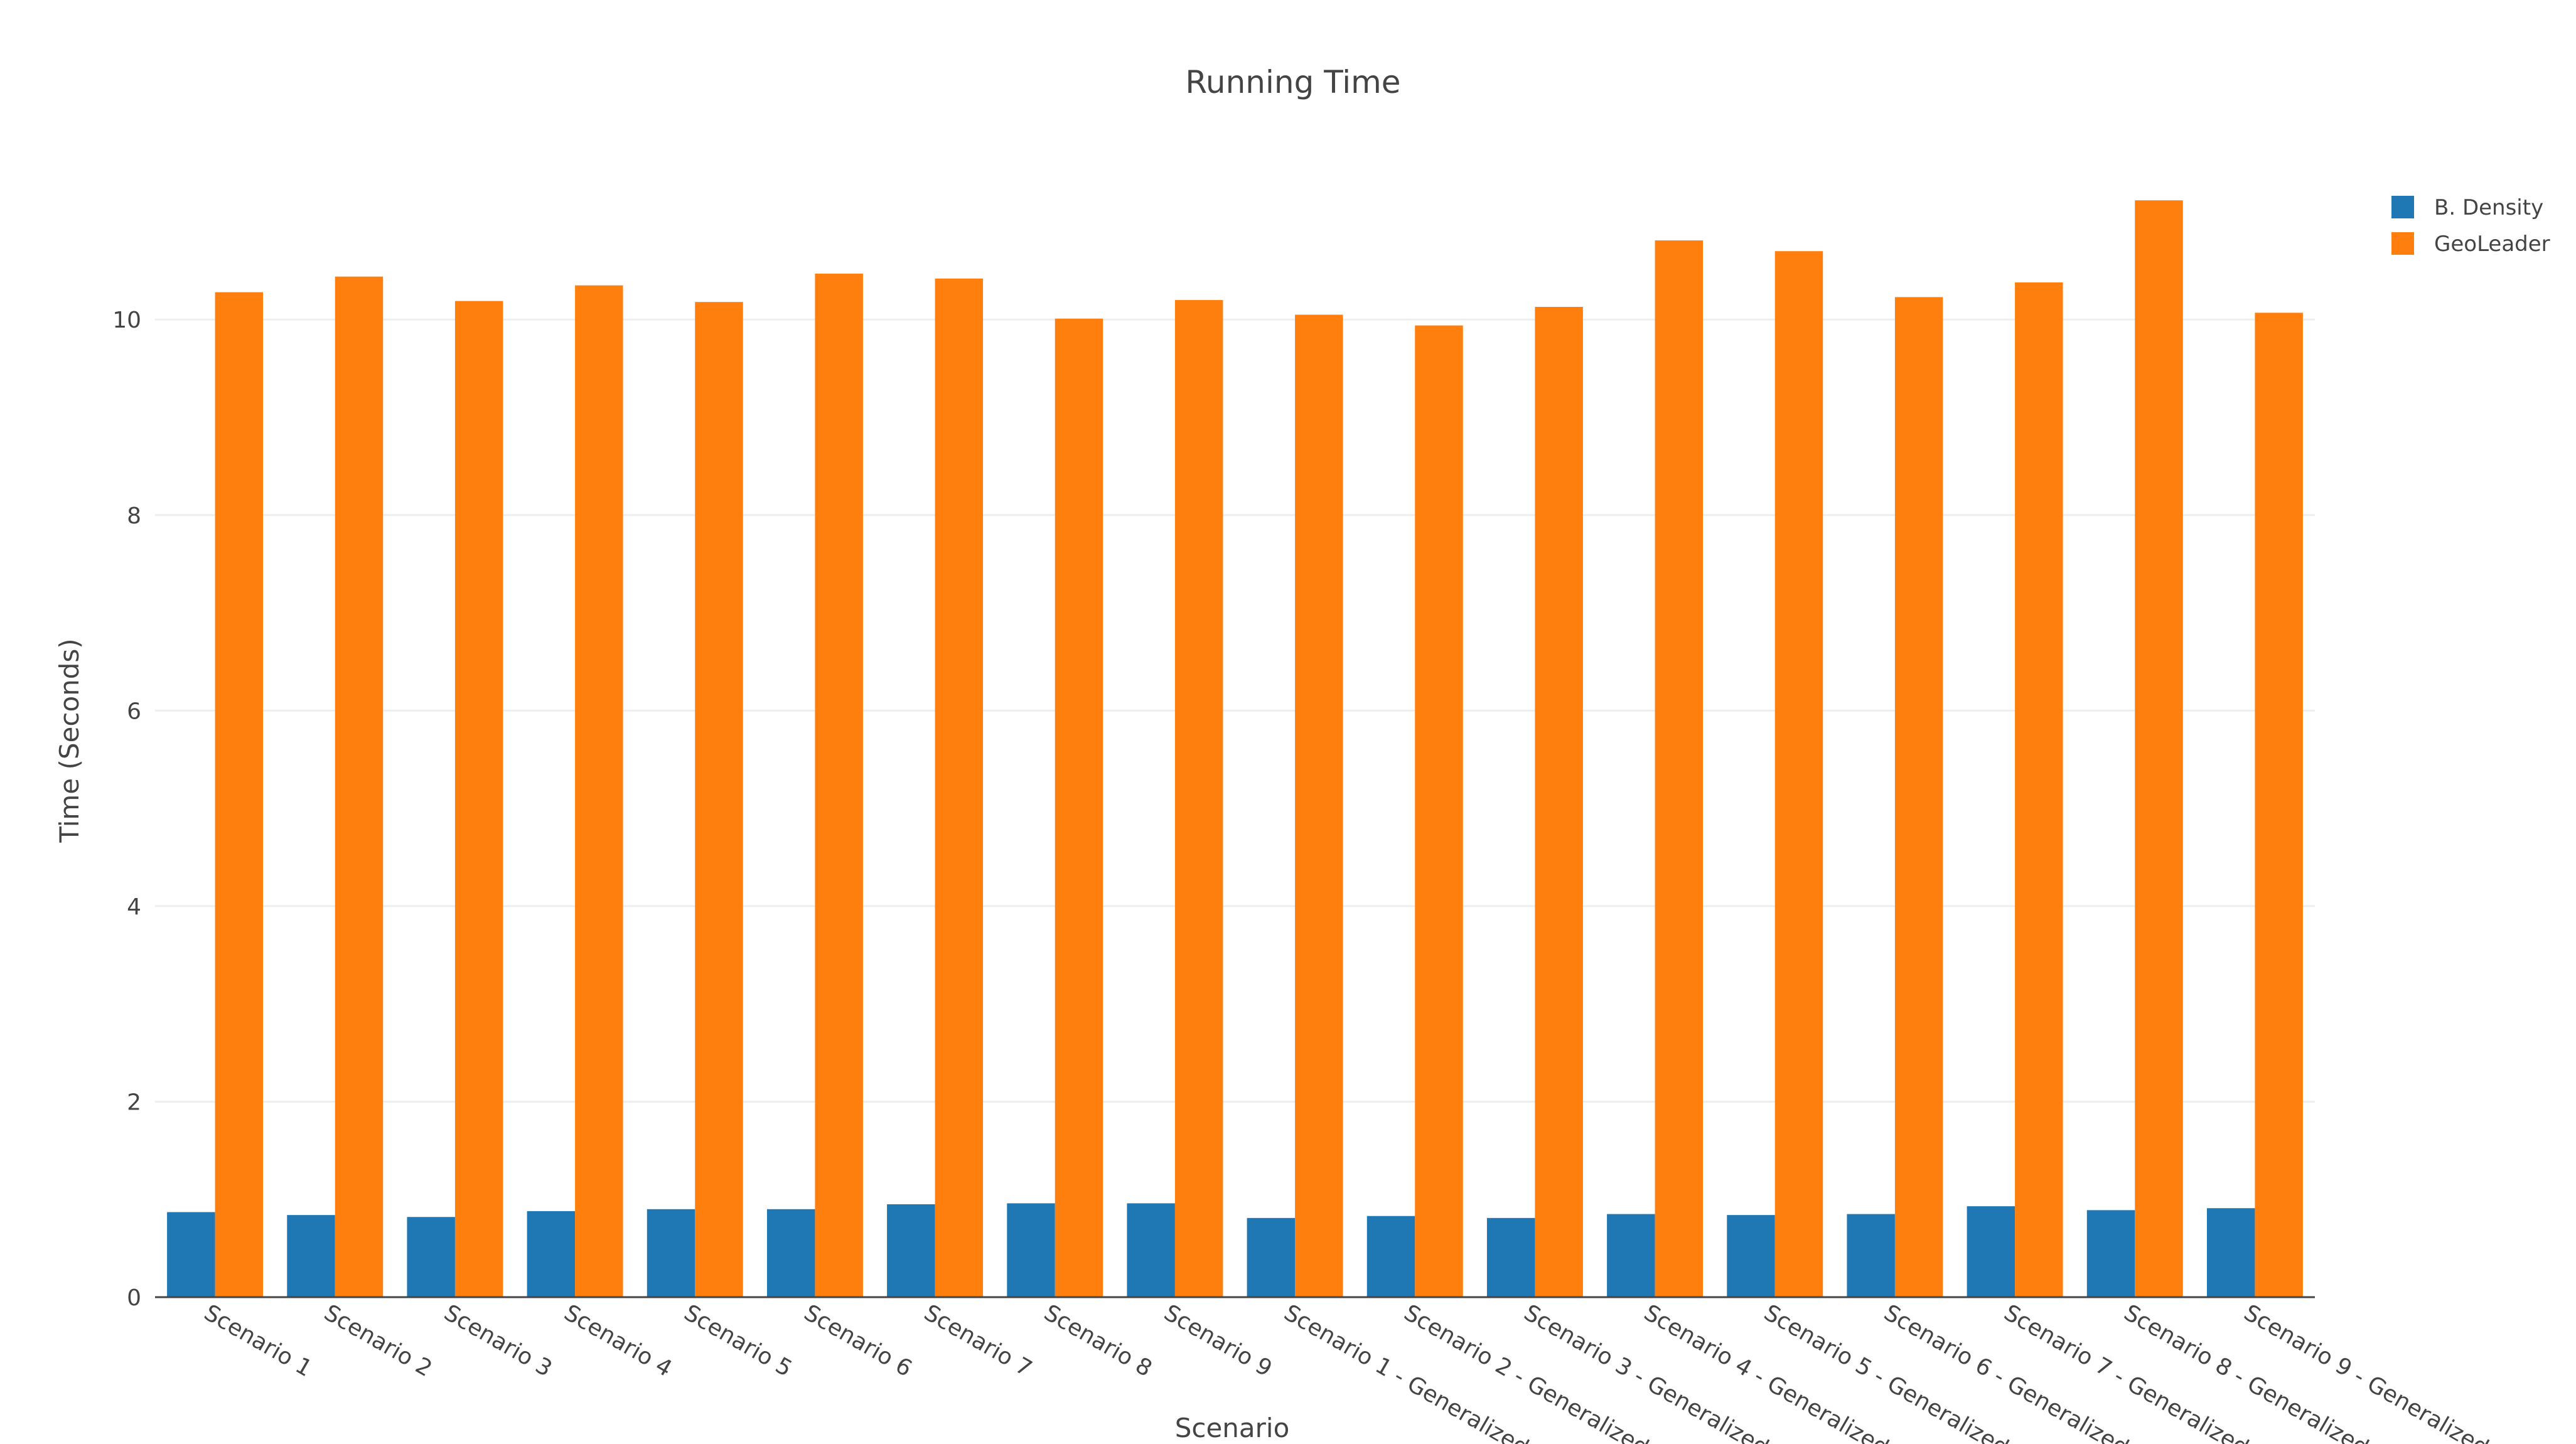  I want to click on y-tick-label: 4, so click(134, 907).